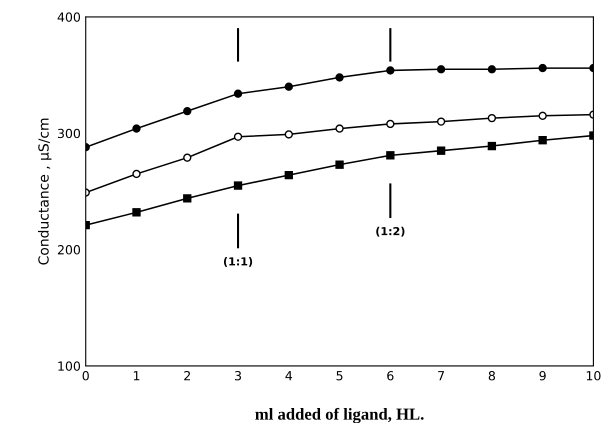  Describe the element at coordinates (542, 375) in the screenshot. I see `x-tick-label: 9` at that location.